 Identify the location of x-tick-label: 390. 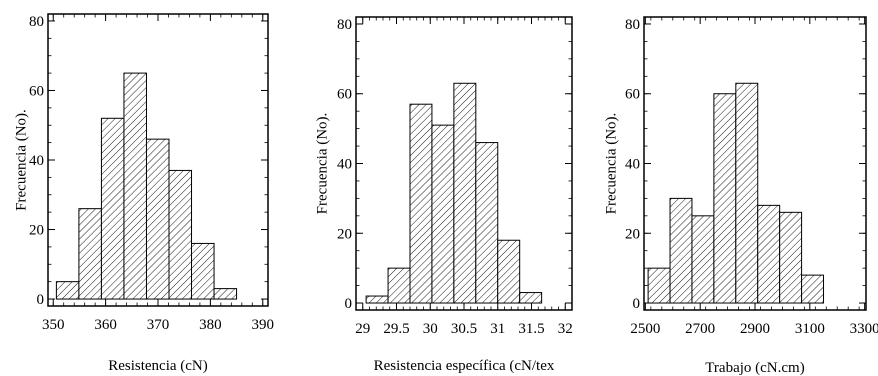
(263, 325).